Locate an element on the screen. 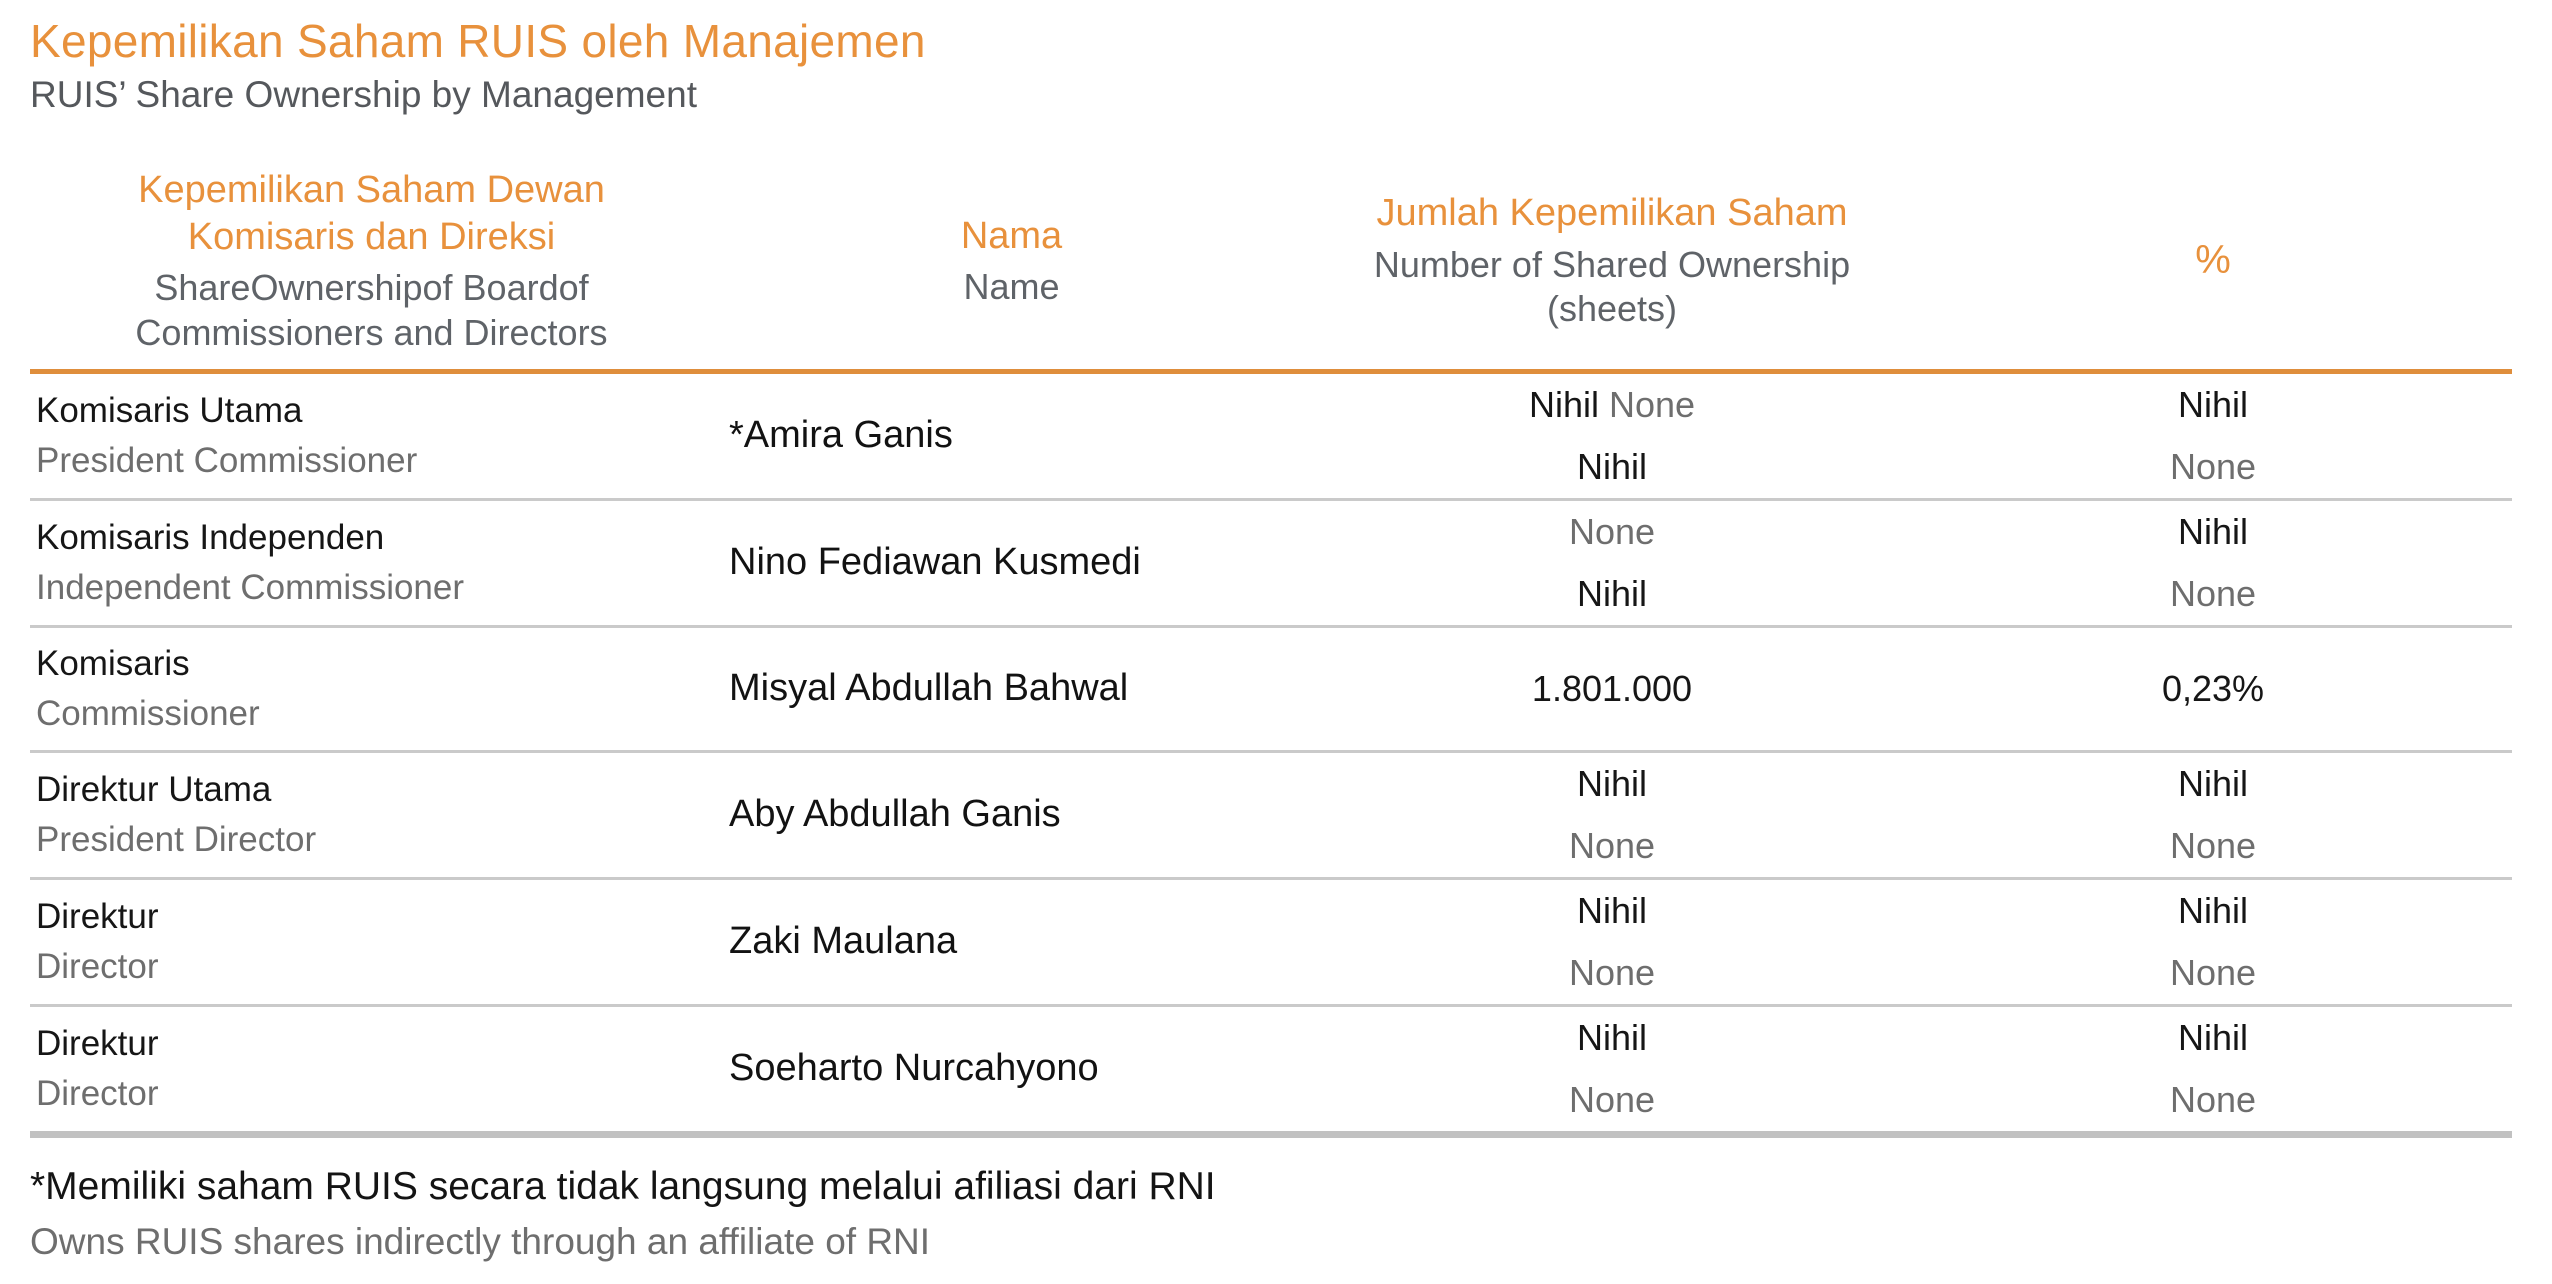  shares-value-line: 1.801.000 is located at coordinates (1612, 689).